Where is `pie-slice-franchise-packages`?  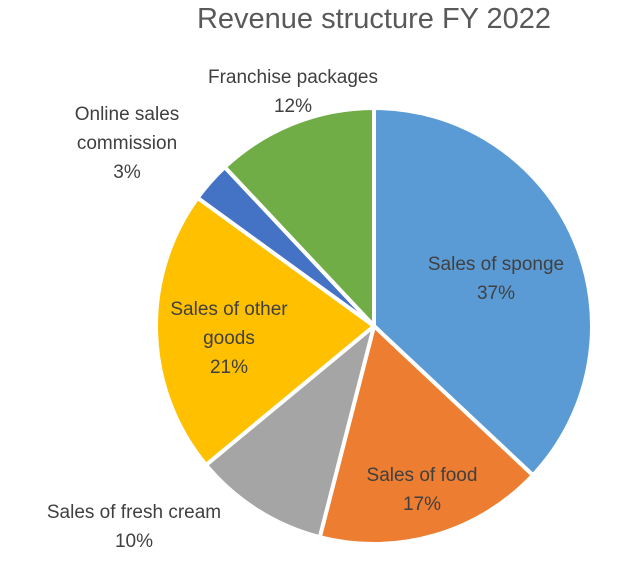 pie-slice-franchise-packages is located at coordinates (299, 217).